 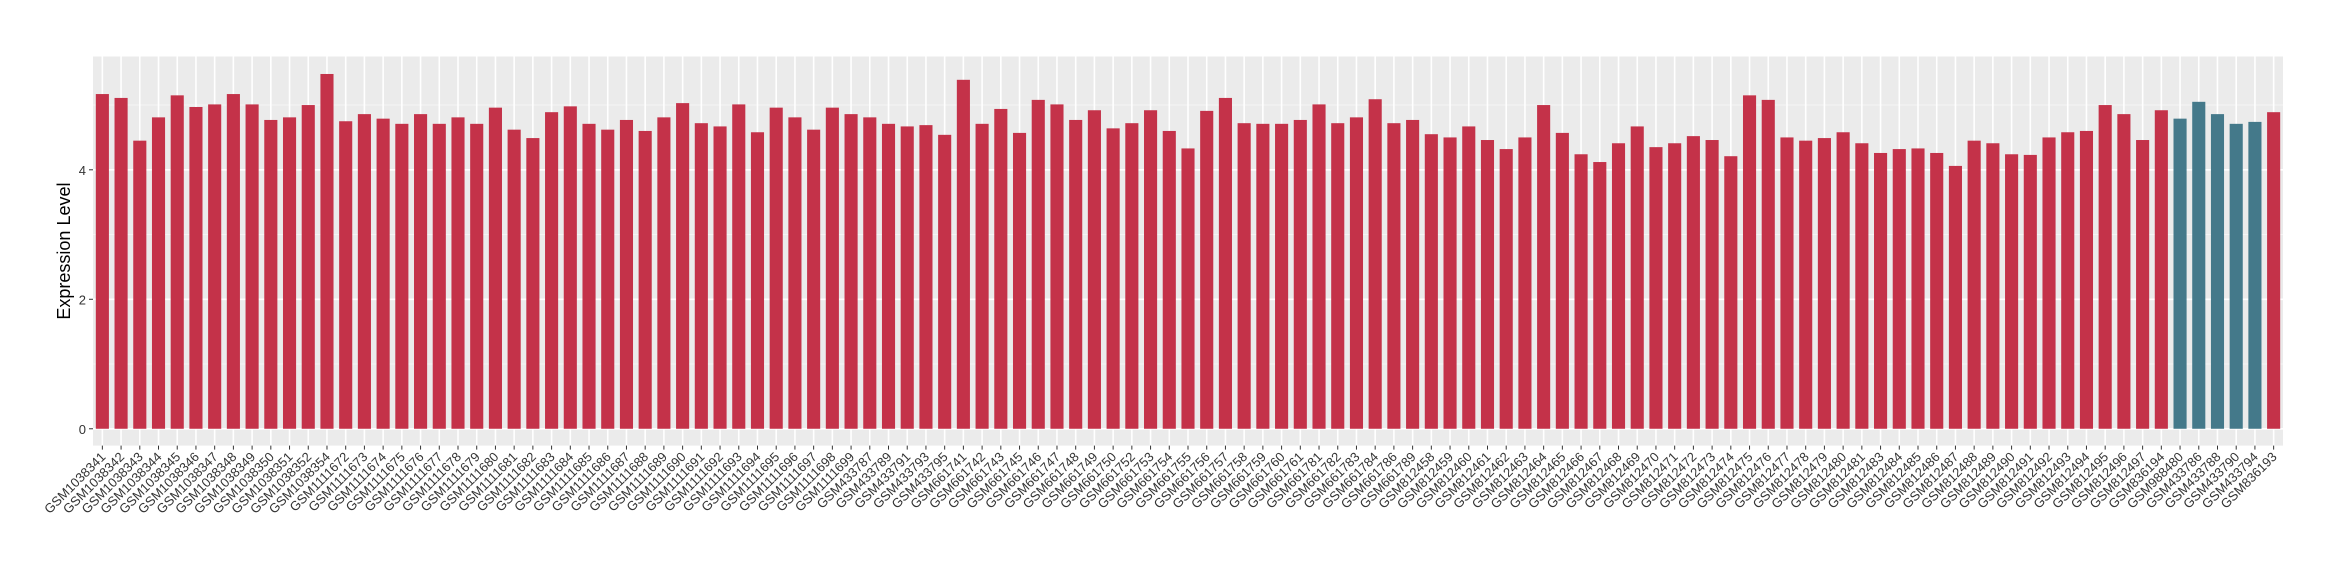 I want to click on bar-GSM812485, so click(x=1918, y=288).